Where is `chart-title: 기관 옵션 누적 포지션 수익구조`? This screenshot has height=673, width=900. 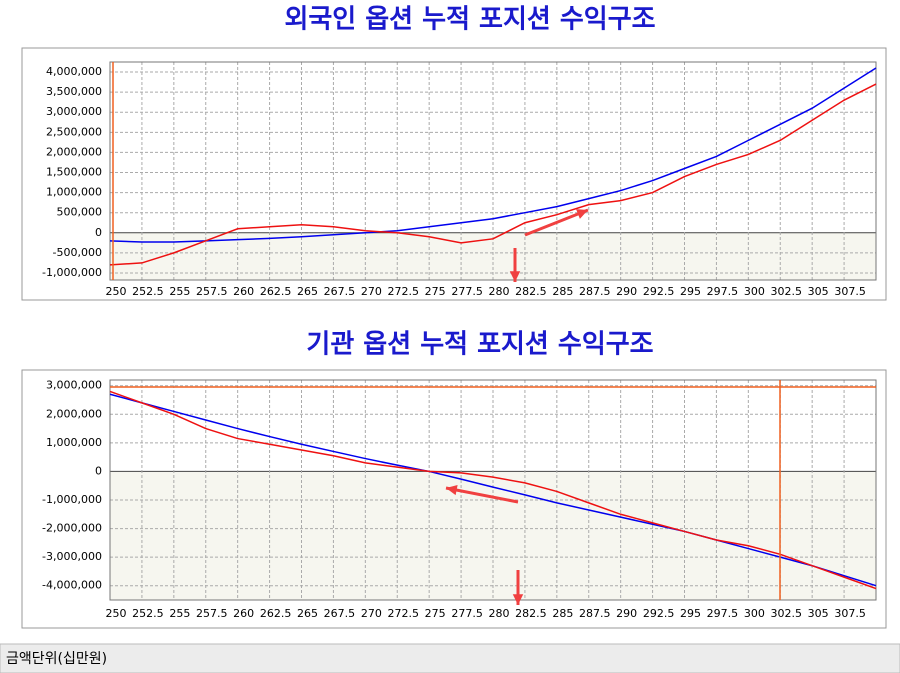 chart-title: 기관 옵션 누적 포지션 수익구조 is located at coordinates (479, 345).